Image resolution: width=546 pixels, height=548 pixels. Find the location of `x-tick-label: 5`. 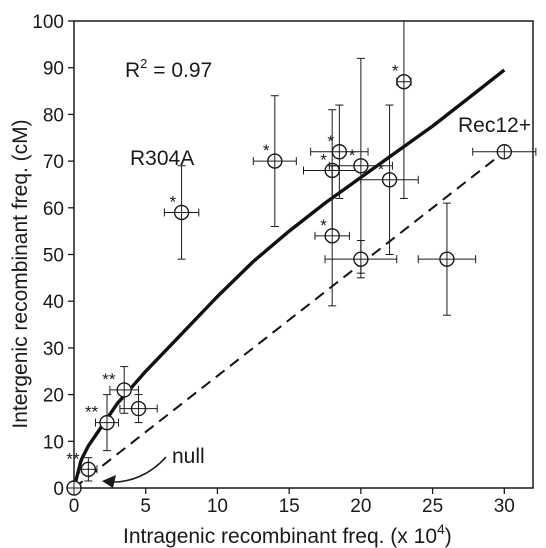

x-tick-label: 5 is located at coordinates (145, 506).